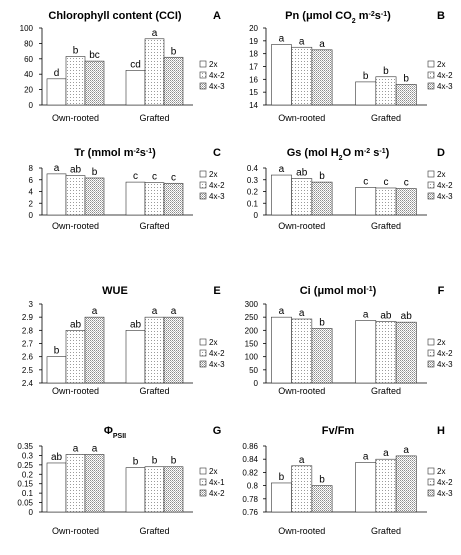 This screenshot has width=461, height=555. Describe the element at coordinates (28, 317) in the screenshot. I see `y-tick-label: 2.9` at that location.